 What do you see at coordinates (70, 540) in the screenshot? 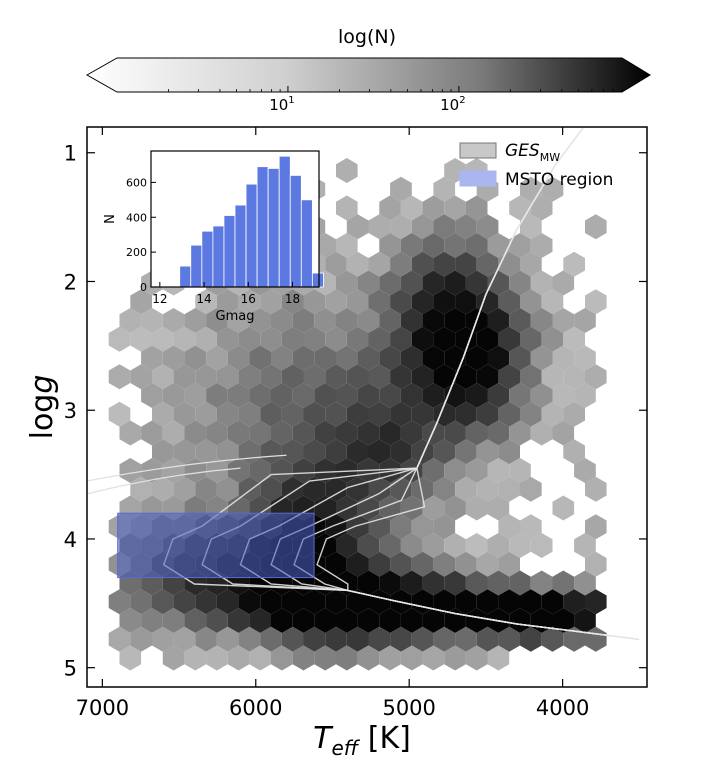
I see `y-tick-label: 4` at bounding box center [70, 540].